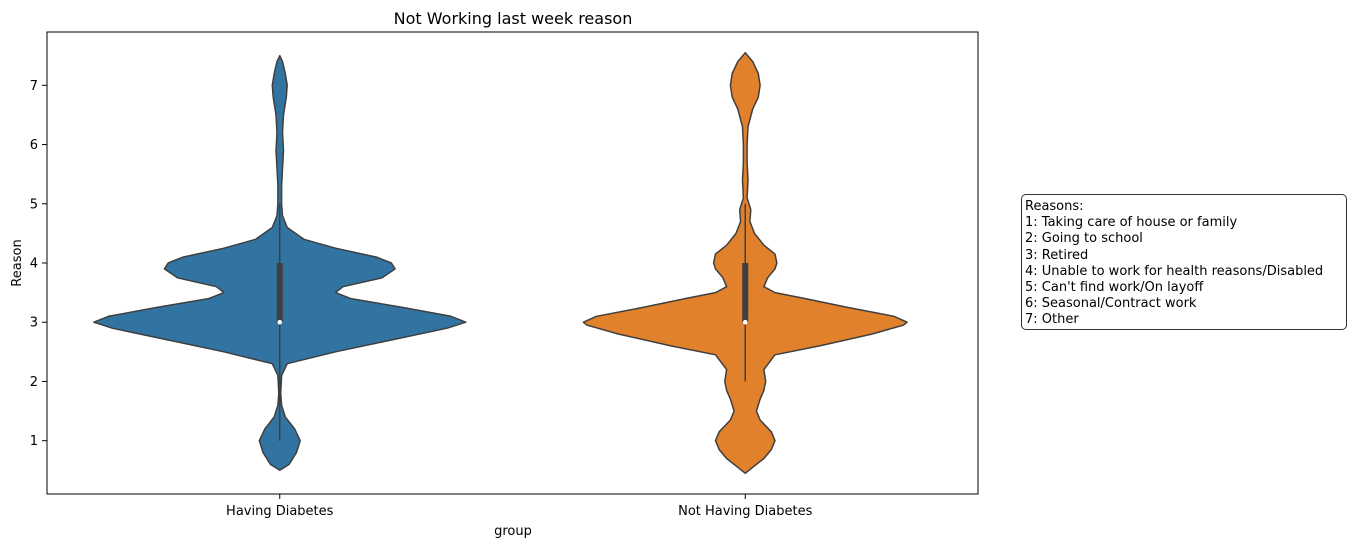 This screenshot has width=1353, height=547. What do you see at coordinates (34, 323) in the screenshot?
I see `y-tick-label: 3` at bounding box center [34, 323].